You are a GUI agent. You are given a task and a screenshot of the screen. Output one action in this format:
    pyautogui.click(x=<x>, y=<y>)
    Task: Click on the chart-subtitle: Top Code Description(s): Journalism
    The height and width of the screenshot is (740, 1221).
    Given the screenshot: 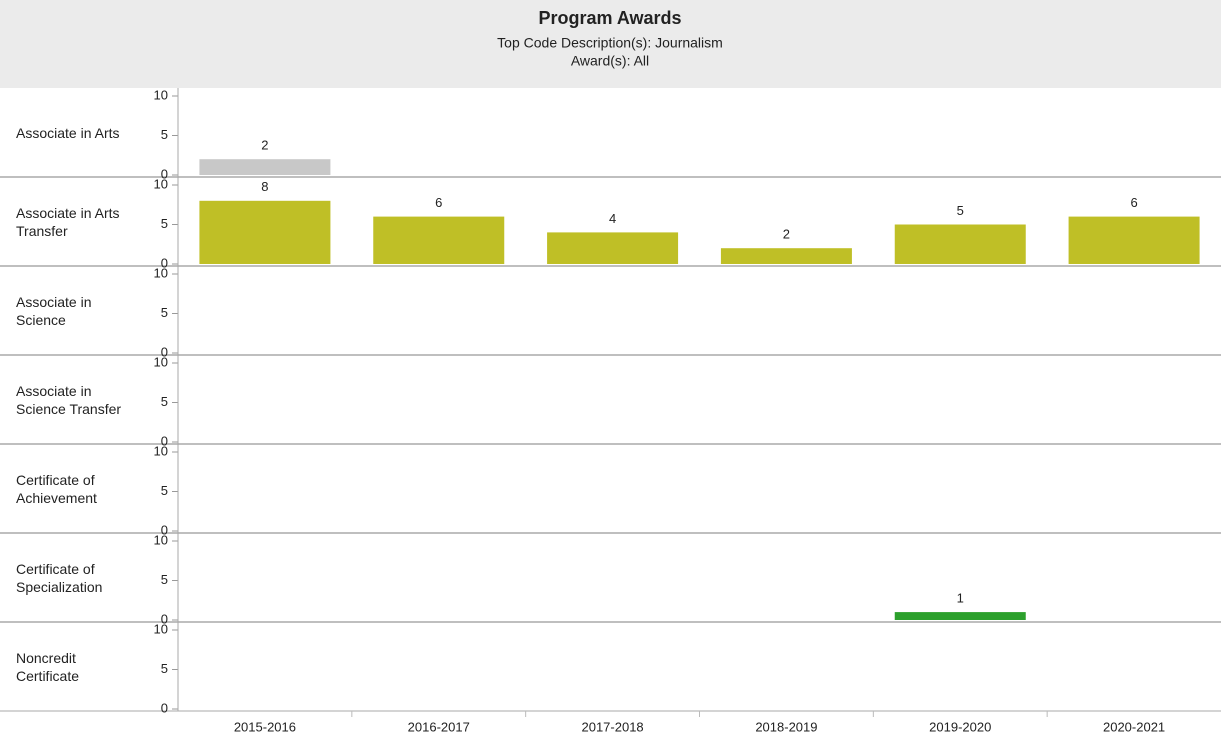 What is the action you would take?
    pyautogui.click(x=610, y=43)
    